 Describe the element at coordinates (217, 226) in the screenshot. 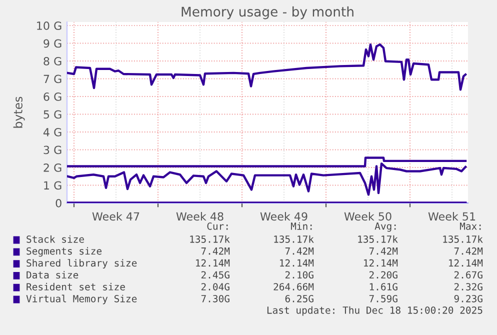

I see `text: Cur:` at that location.